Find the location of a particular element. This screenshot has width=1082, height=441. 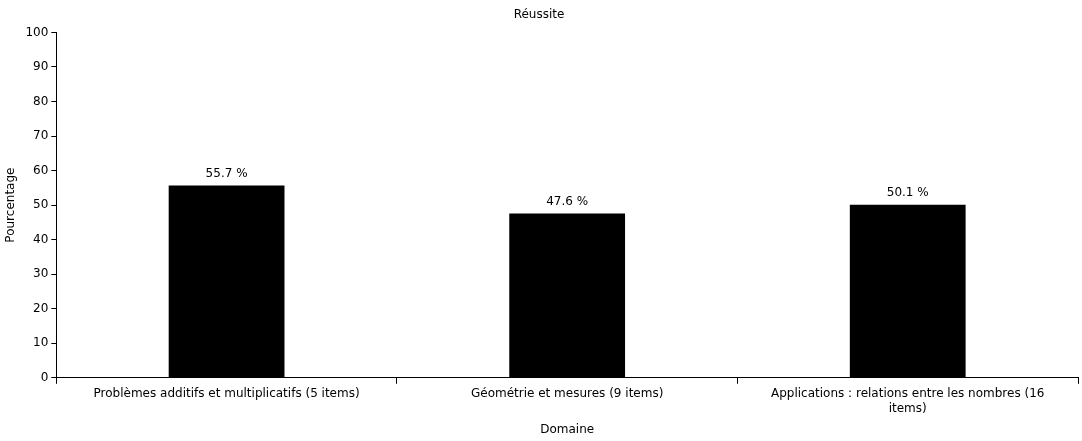

data-label: 50.1 % is located at coordinates (907, 191).